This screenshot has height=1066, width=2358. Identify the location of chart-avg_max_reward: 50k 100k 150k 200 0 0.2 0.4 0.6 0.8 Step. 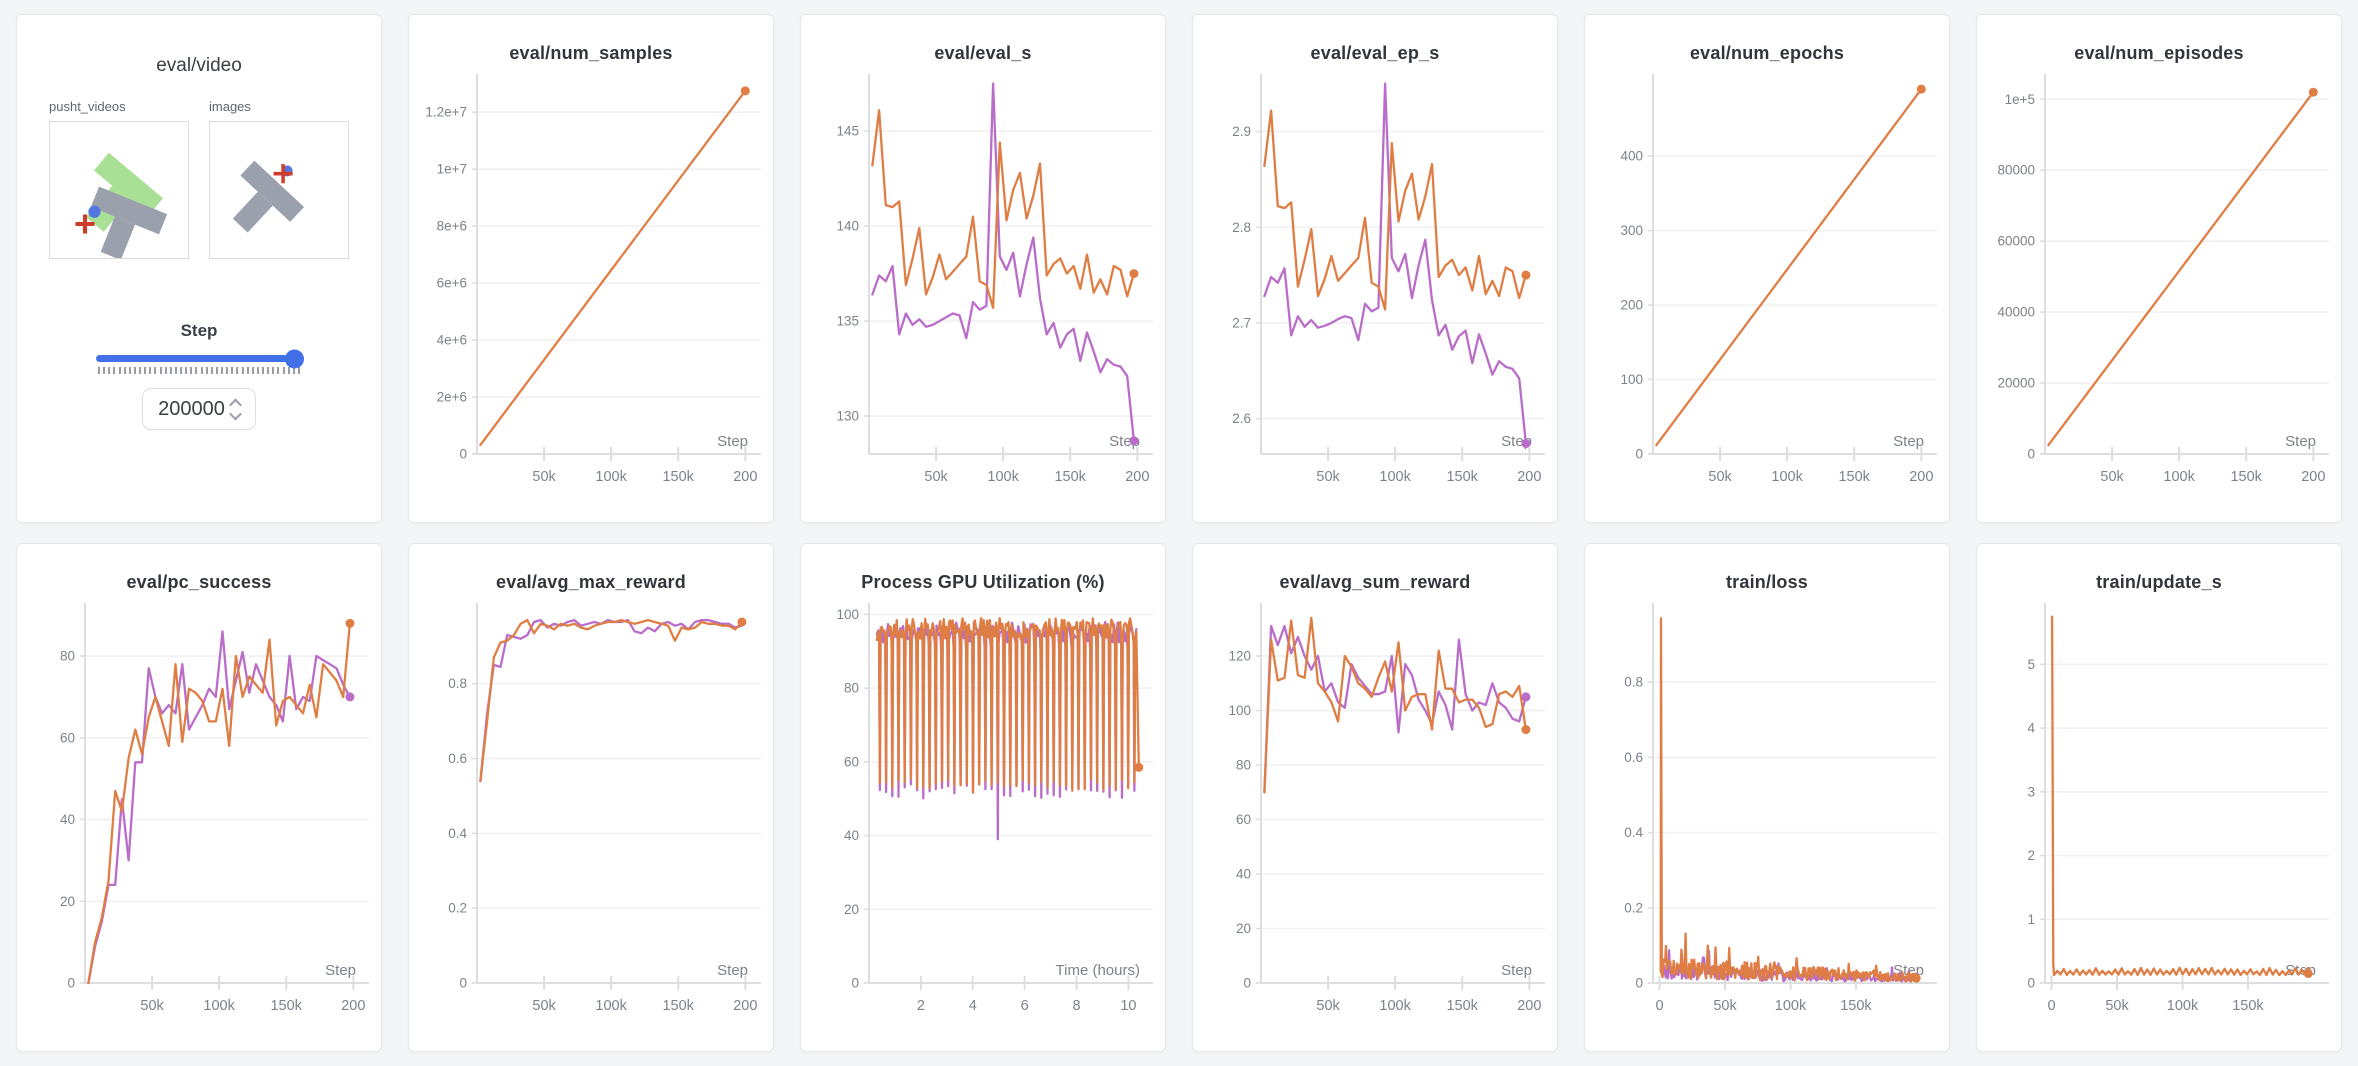
(591, 814).